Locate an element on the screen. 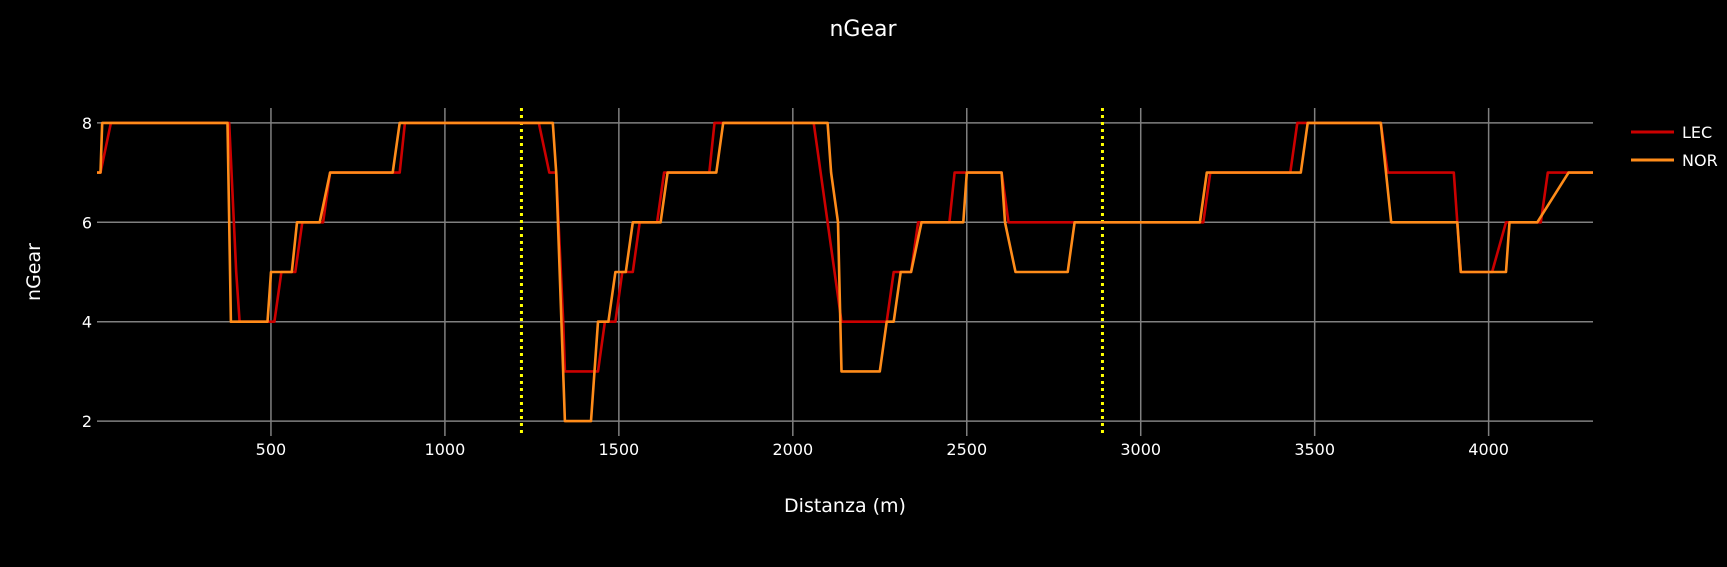  y-axis-label: nGear is located at coordinates (34, 272).